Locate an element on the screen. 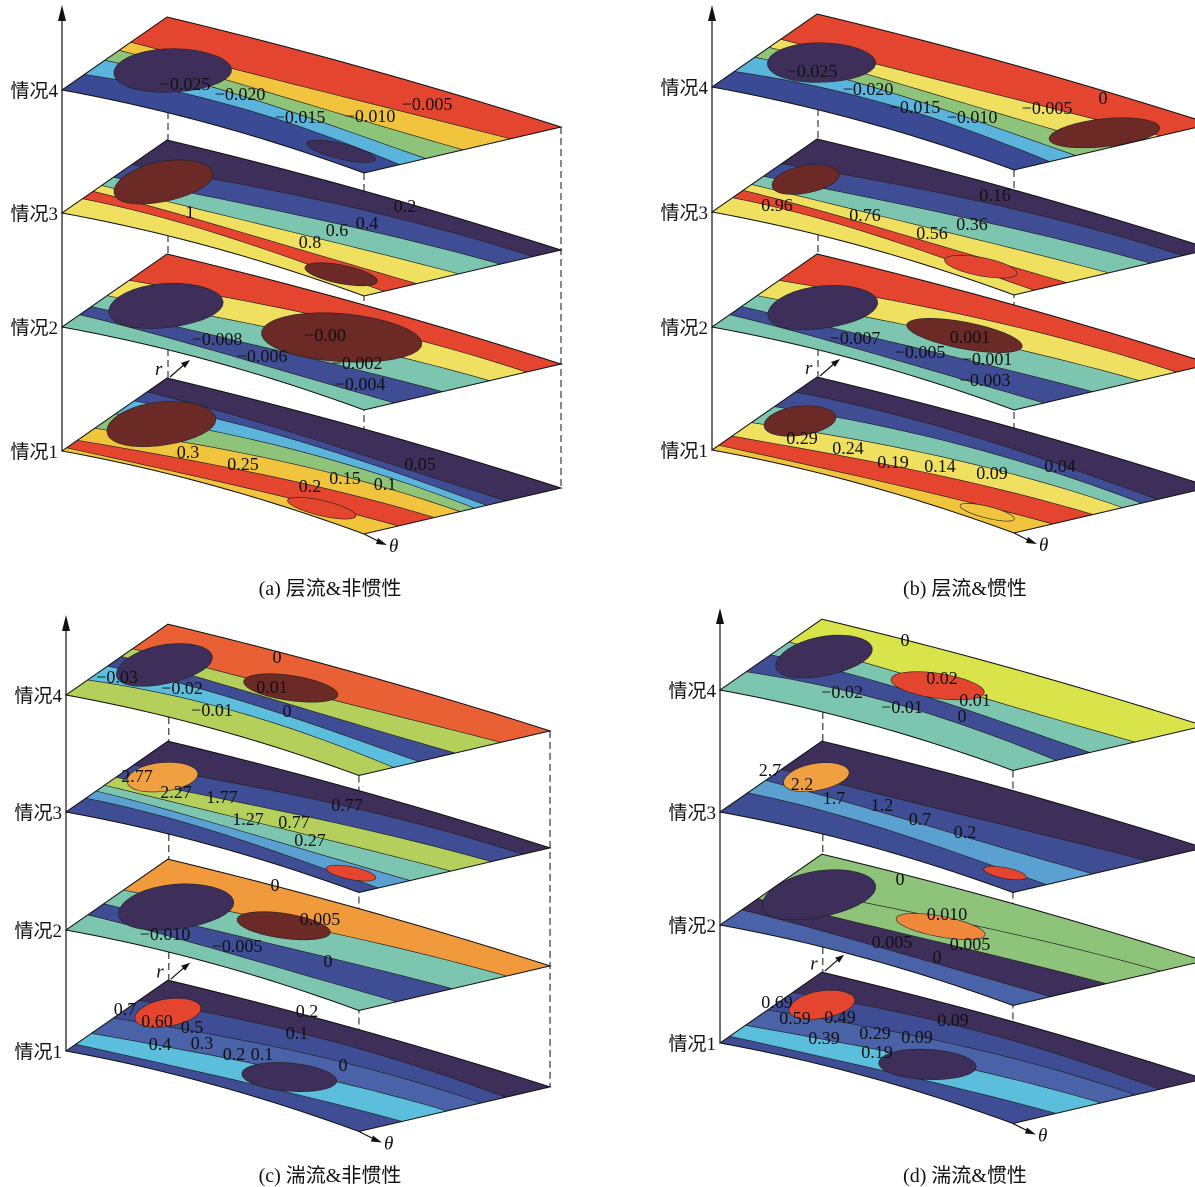  axis-arrow-icon is located at coordinates (712, 13).